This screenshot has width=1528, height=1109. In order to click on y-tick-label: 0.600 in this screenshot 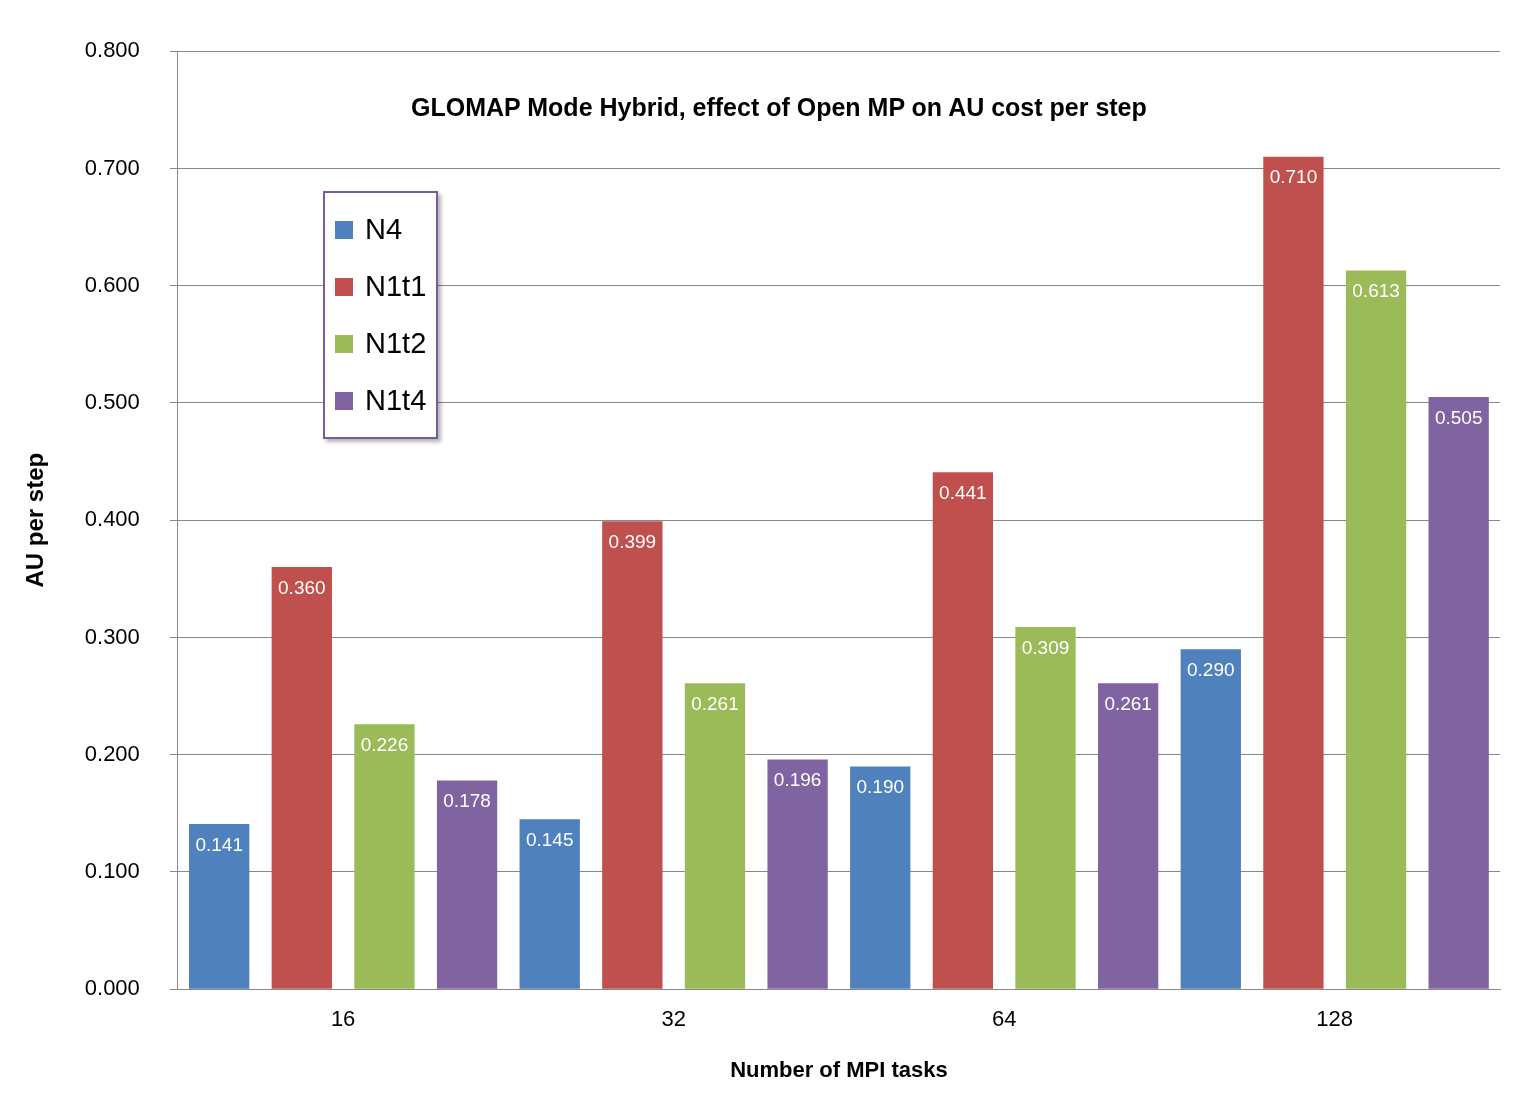, I will do `click(112, 284)`.